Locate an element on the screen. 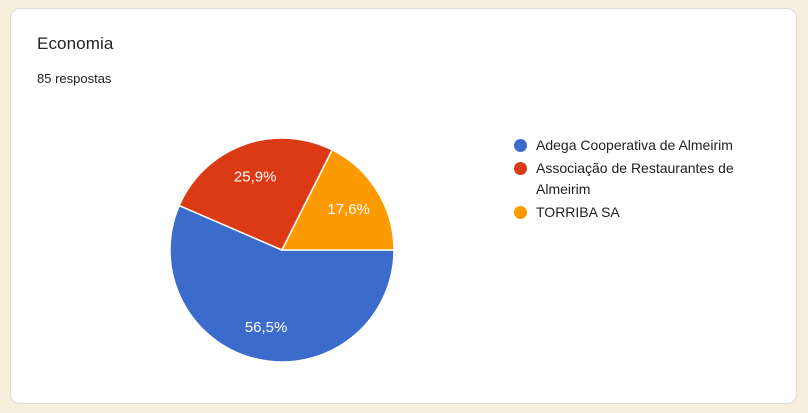 The width and height of the screenshot is (808, 413). pie-slice-associacao is located at coordinates (256, 194).